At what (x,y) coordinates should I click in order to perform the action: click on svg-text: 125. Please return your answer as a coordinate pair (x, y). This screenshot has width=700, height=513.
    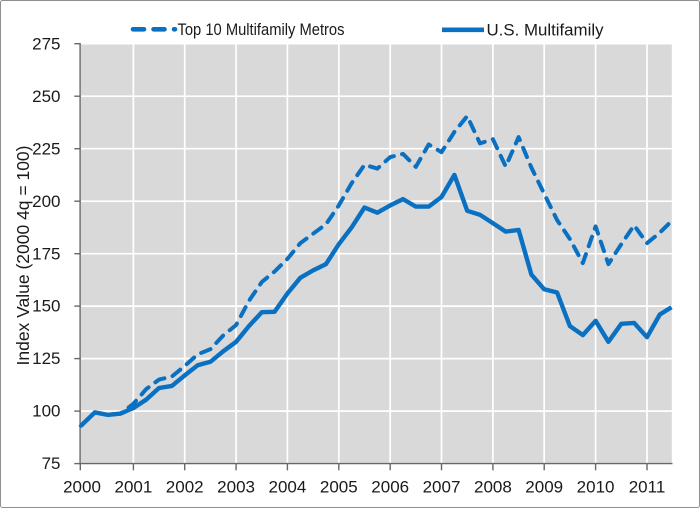
    Looking at the image, I should click on (46, 358).